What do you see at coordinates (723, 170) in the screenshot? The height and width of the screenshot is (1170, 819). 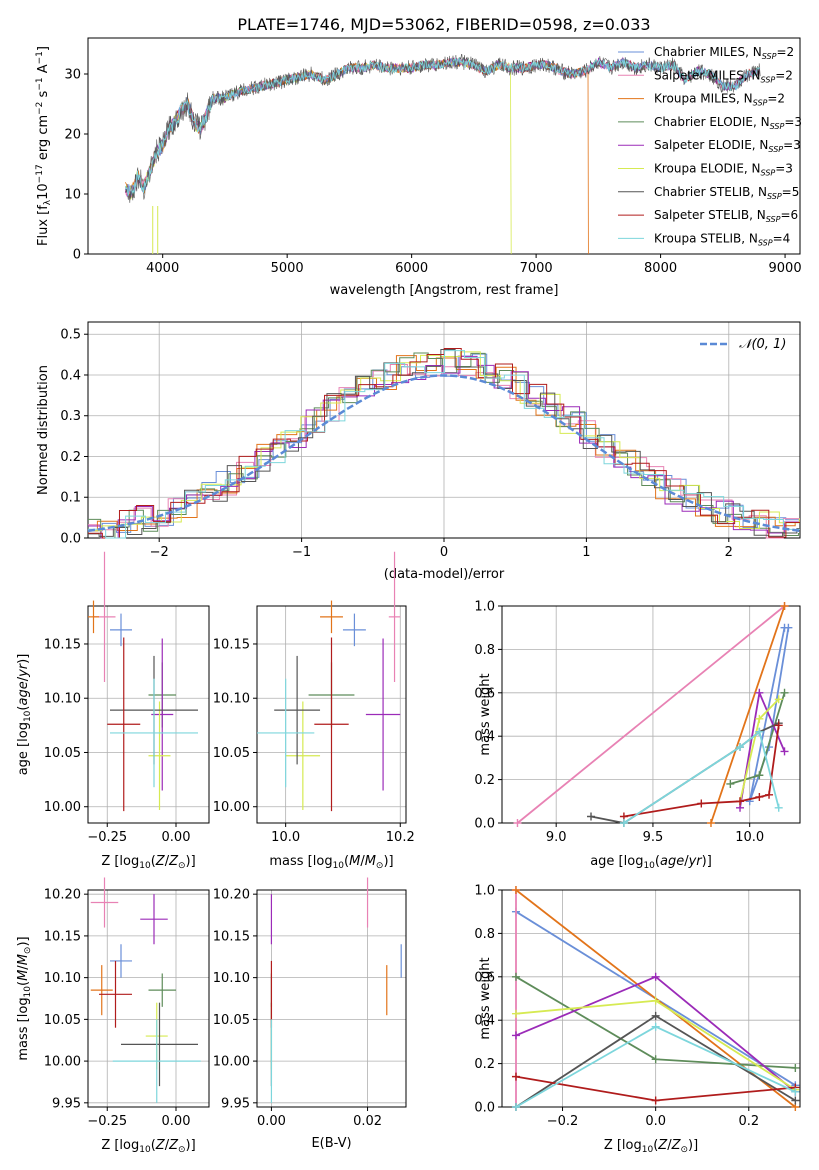 I see `legend-label: Kroupa ELODIE, NSSP=3` at bounding box center [723, 170].